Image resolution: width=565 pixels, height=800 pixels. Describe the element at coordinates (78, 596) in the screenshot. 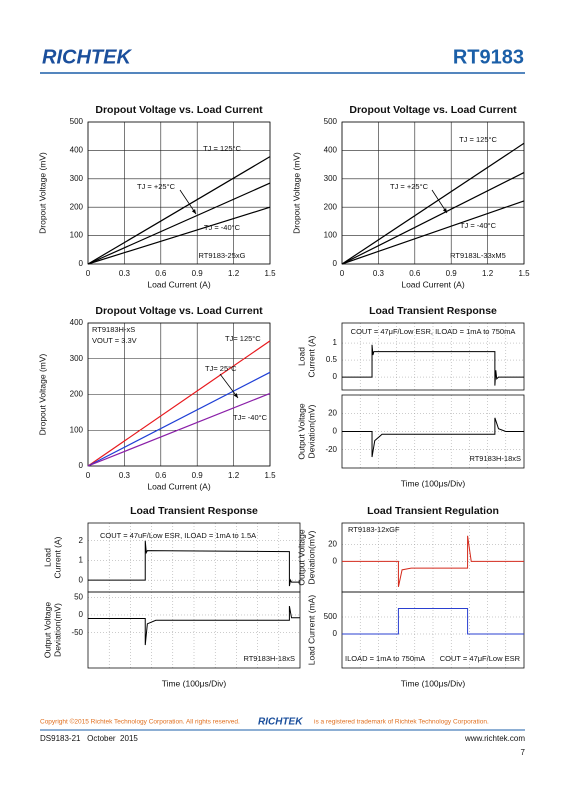

I see `y-tick-label: 50` at that location.